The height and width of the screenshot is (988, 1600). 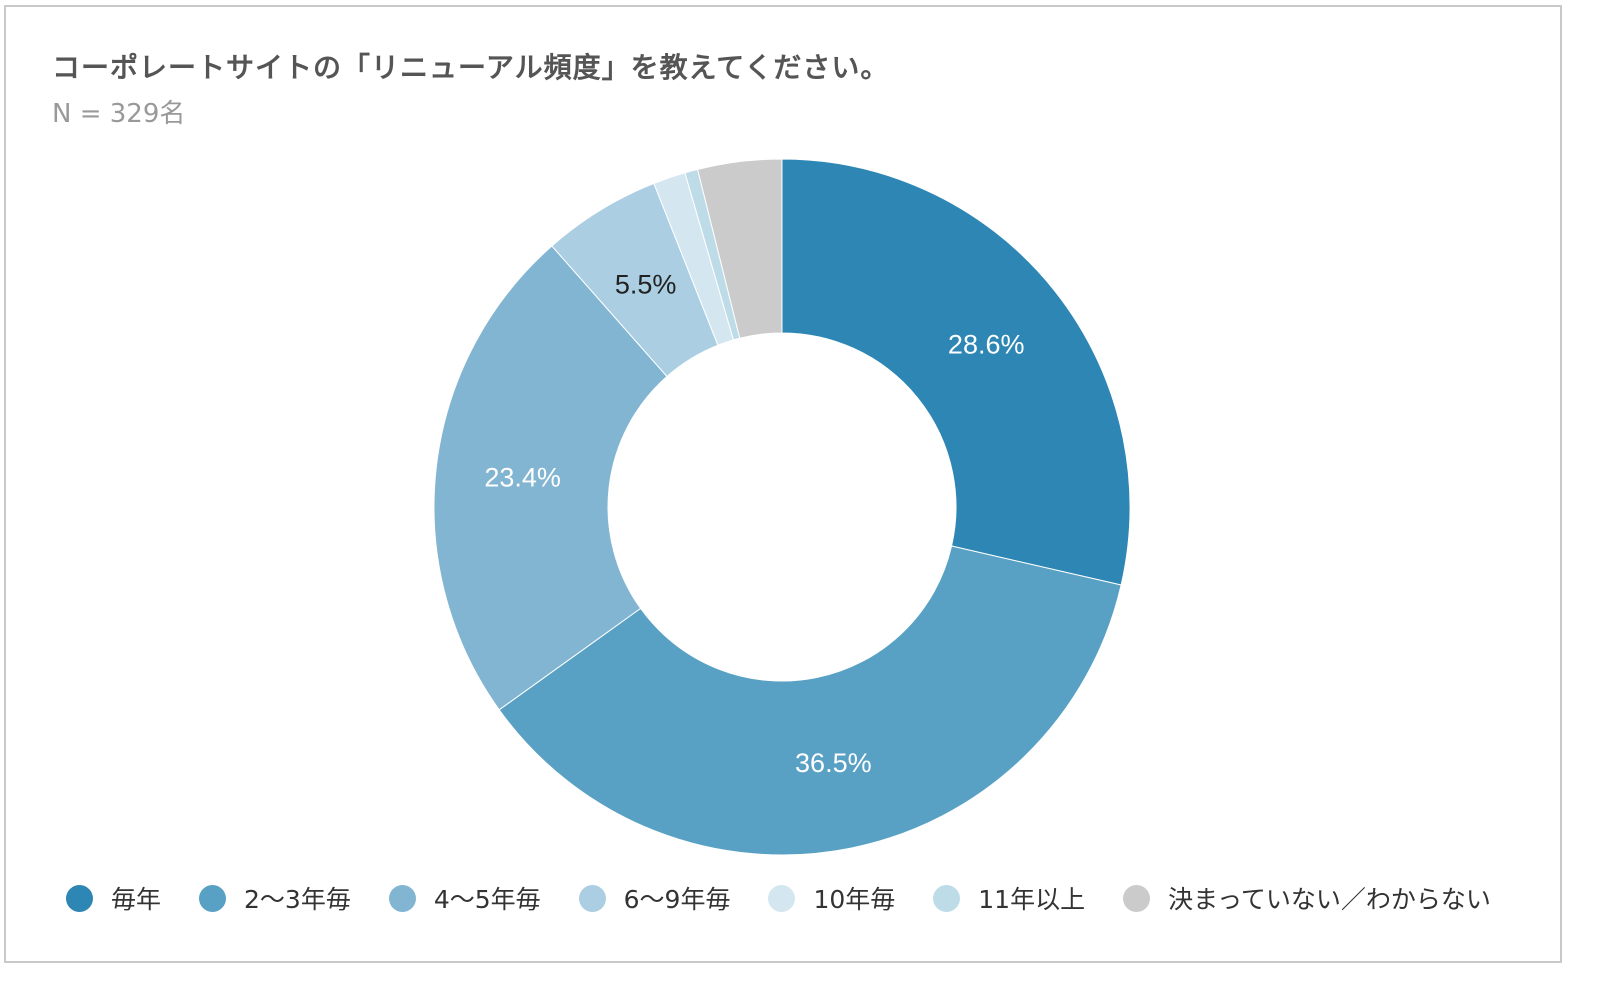 I want to click on legend-item-4: 10年毎, so click(x=831, y=898).